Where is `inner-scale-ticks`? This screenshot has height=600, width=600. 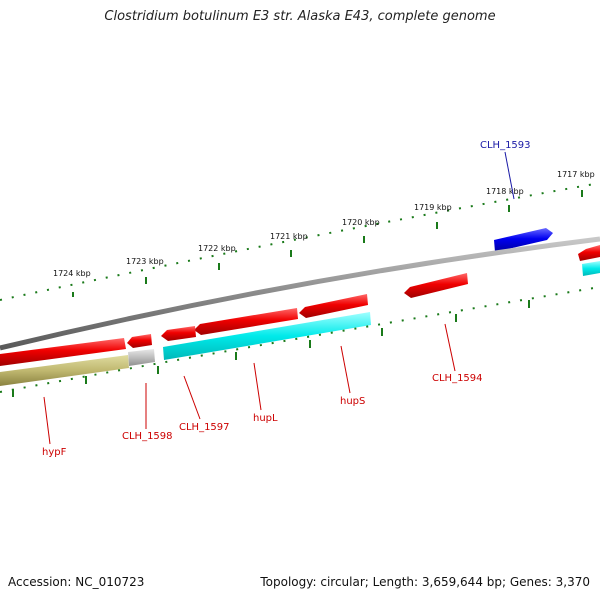 inner-scale-ticks is located at coordinates (271, 348).